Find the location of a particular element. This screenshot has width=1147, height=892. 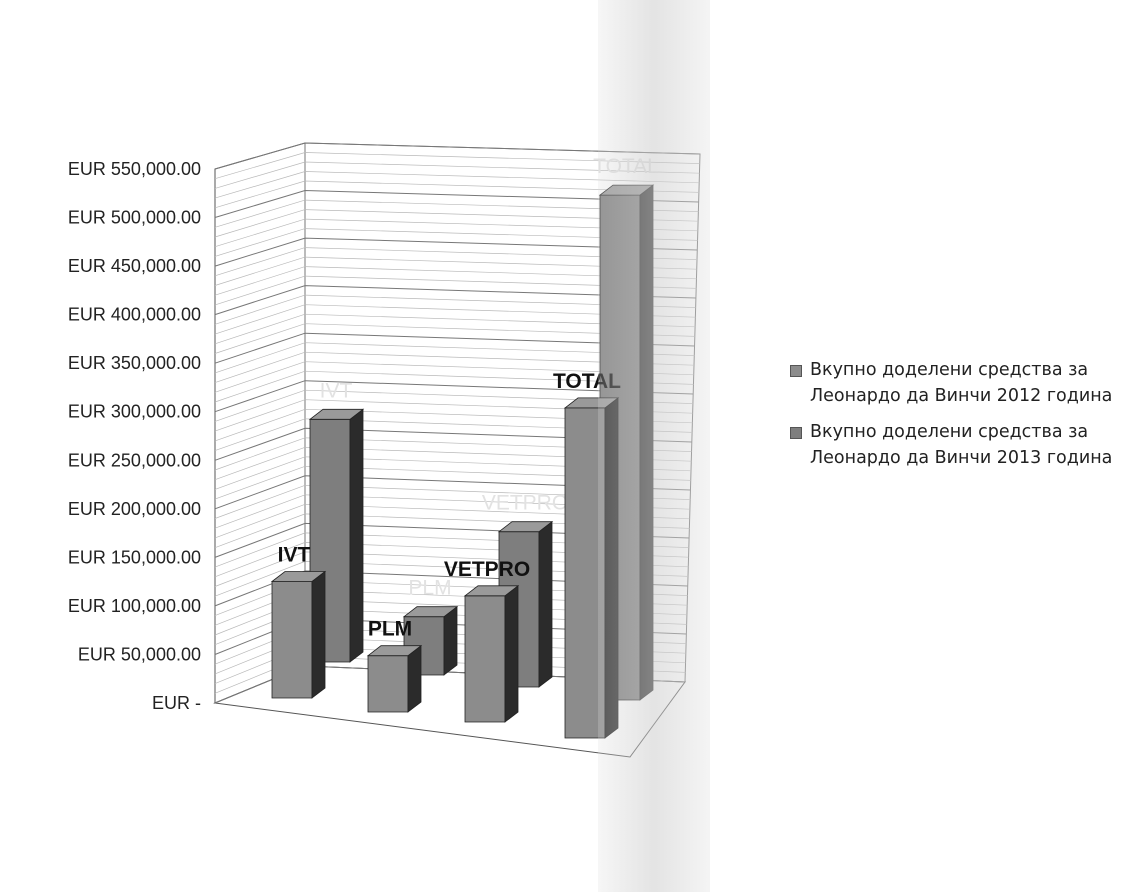

bar-2012-vetpro is located at coordinates (491, 653).